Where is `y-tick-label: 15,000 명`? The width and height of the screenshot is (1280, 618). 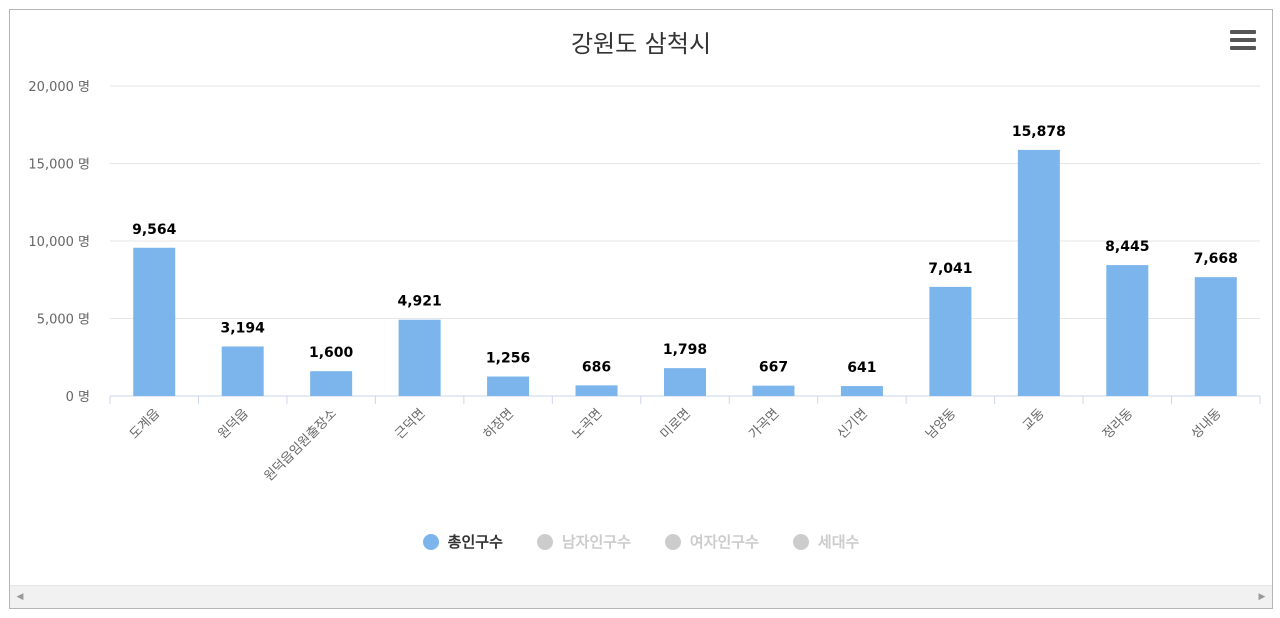 y-tick-label: 15,000 명 is located at coordinates (59, 165).